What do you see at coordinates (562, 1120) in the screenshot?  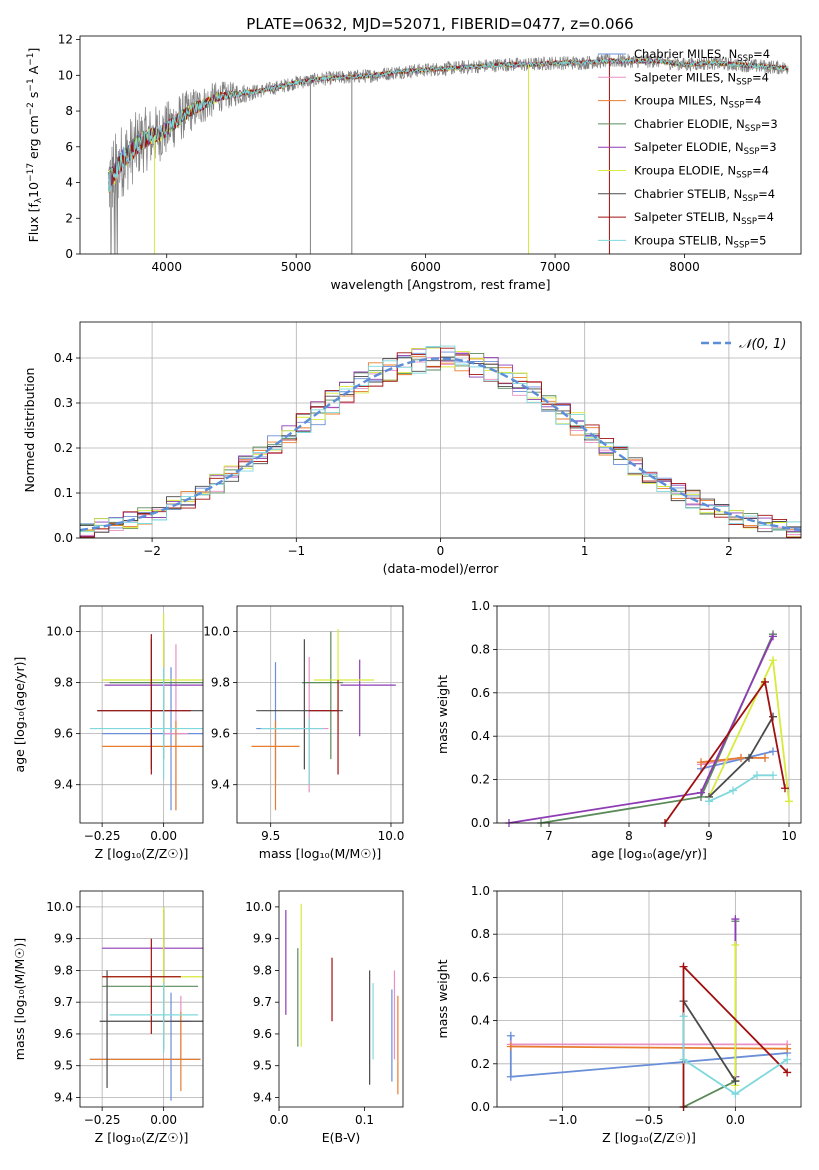 I see `x-tick-label: −1.0` at bounding box center [562, 1120].